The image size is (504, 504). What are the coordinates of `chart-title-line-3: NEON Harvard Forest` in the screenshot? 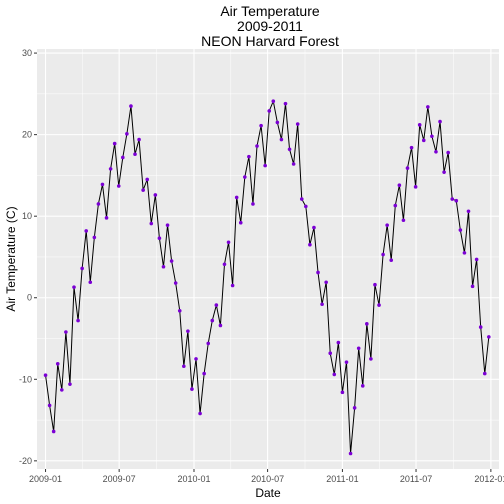 It's located at (270, 41).